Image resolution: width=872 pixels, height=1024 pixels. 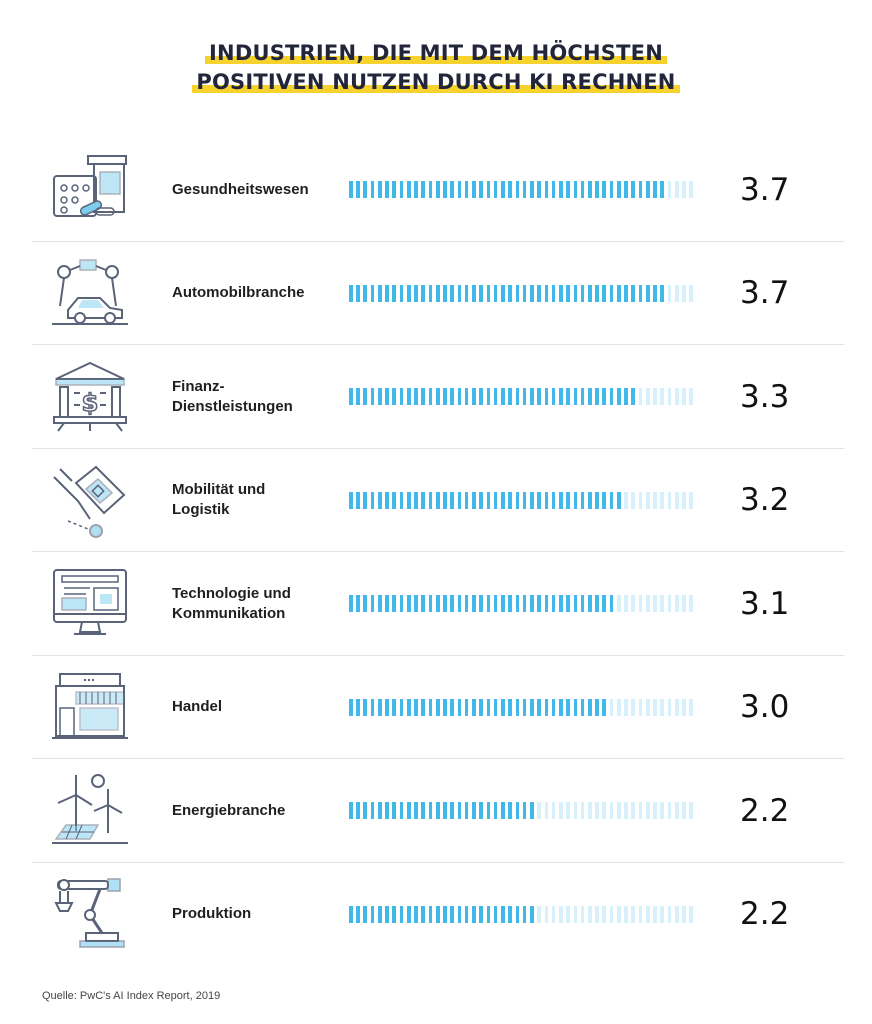 I want to click on data-label: 3.0, so click(x=765, y=707).